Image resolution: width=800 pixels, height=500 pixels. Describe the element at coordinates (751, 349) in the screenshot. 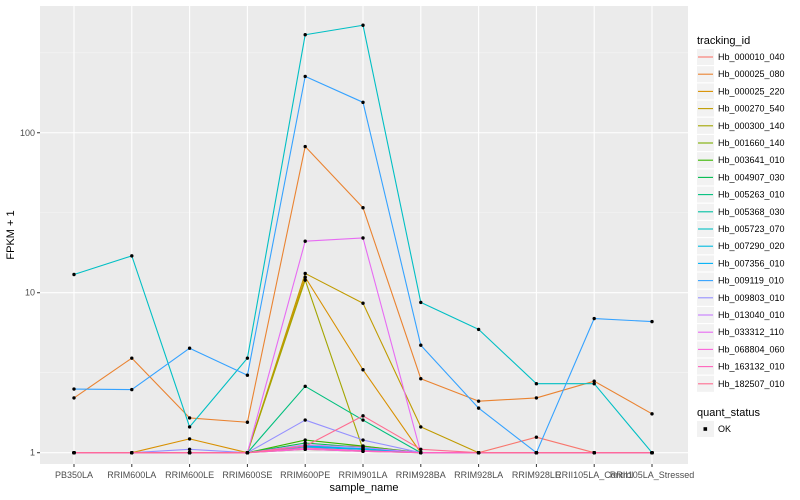

I see `legend-label: Hb_068804_060` at that location.